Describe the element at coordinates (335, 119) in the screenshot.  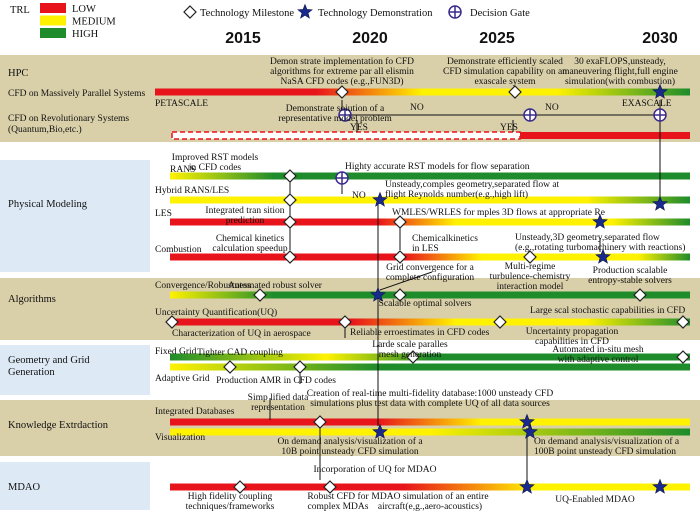
I see `annotation: representative model problem` at that location.